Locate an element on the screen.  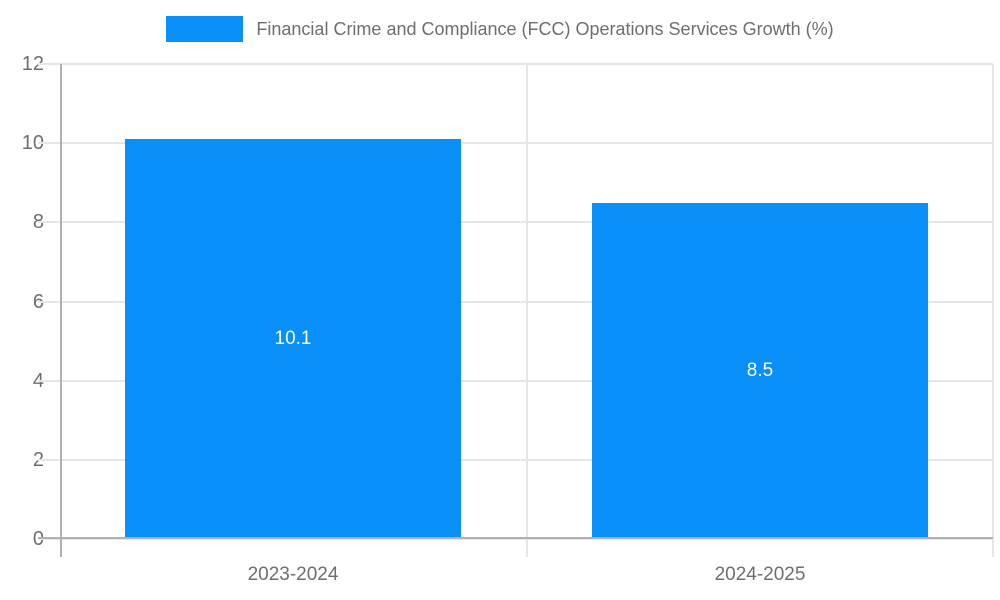
y-tick-label: 12 is located at coordinates (32, 64).